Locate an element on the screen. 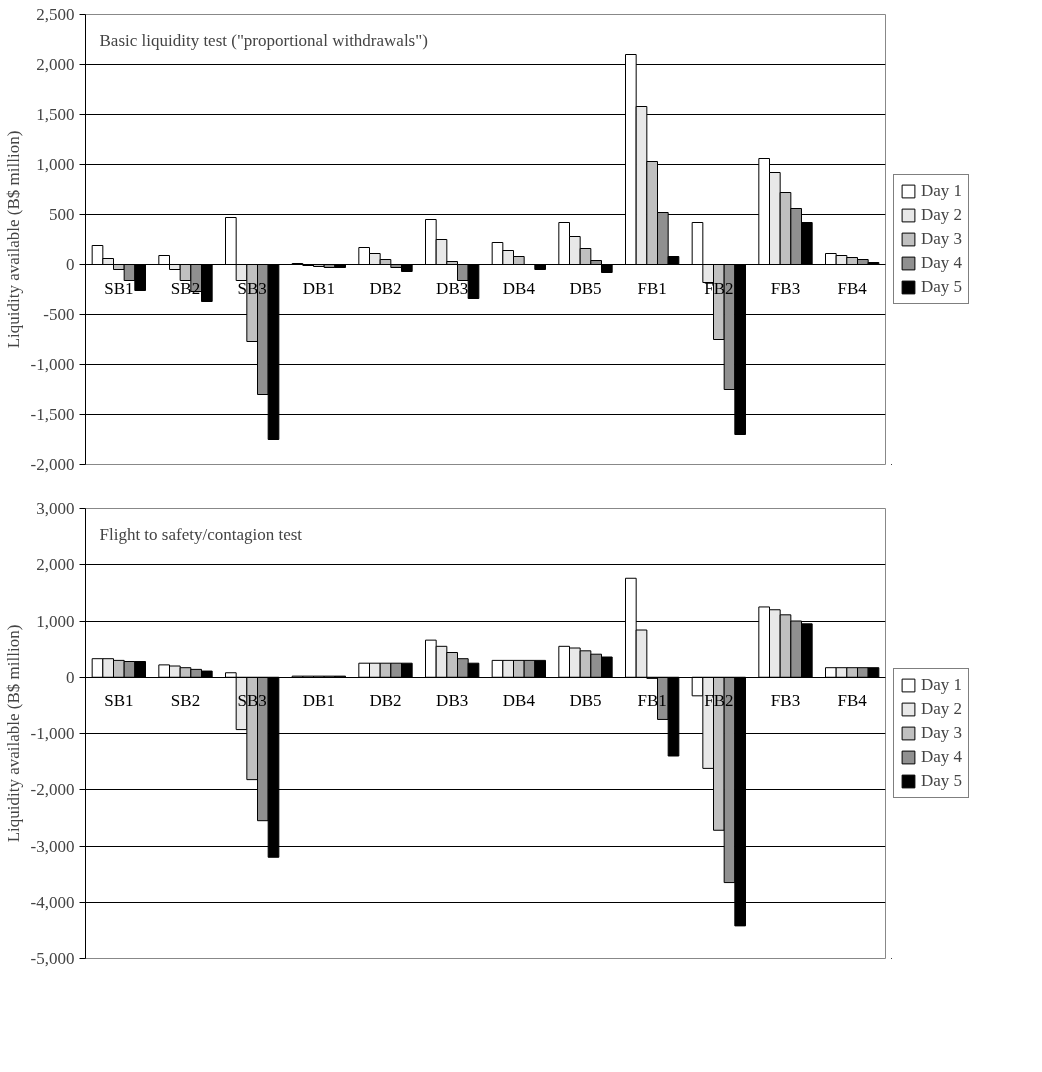 This screenshot has width=1042, height=1072. y-tick-label: 500 is located at coordinates (62, 214).